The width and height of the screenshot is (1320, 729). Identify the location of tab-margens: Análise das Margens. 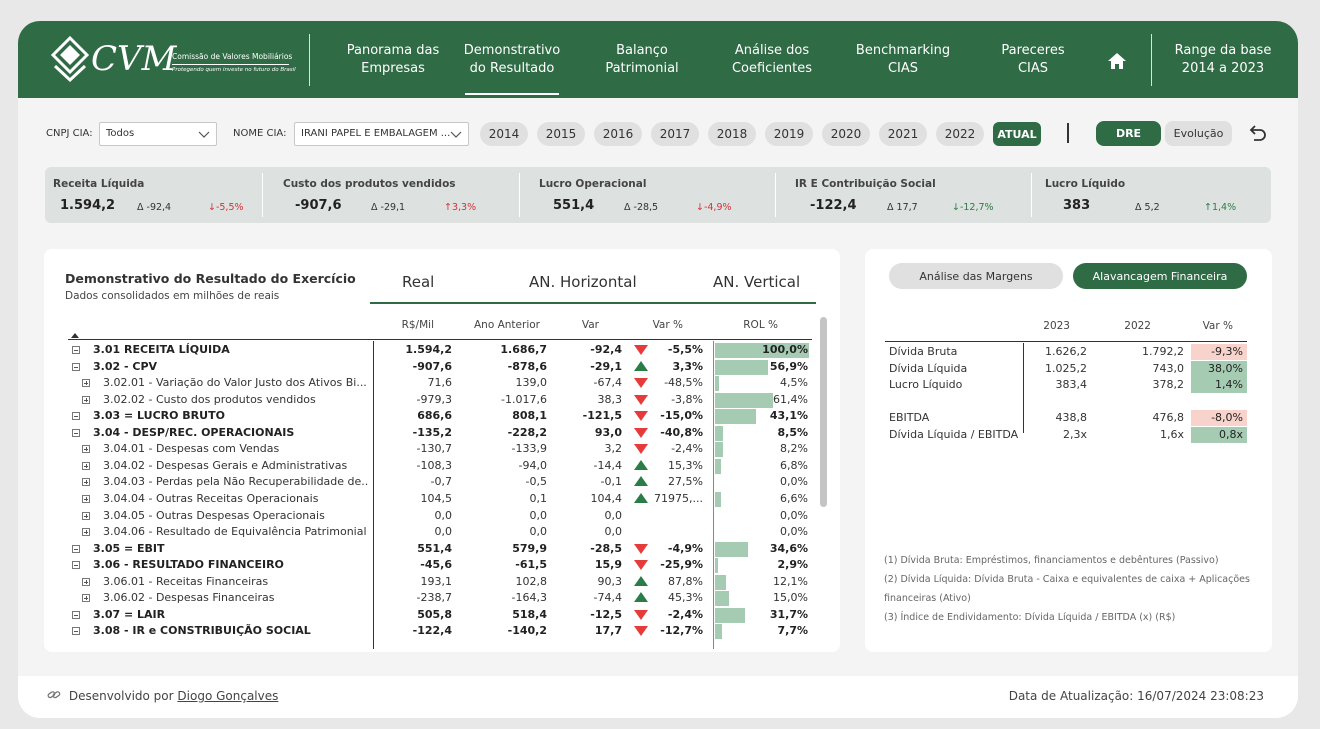
(976, 276).